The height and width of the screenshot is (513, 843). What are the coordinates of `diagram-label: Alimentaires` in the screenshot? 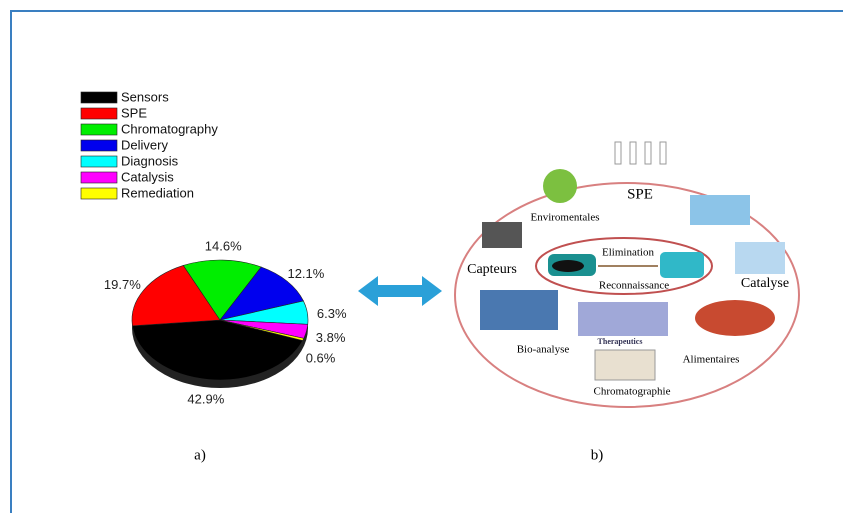 It's located at (711, 360).